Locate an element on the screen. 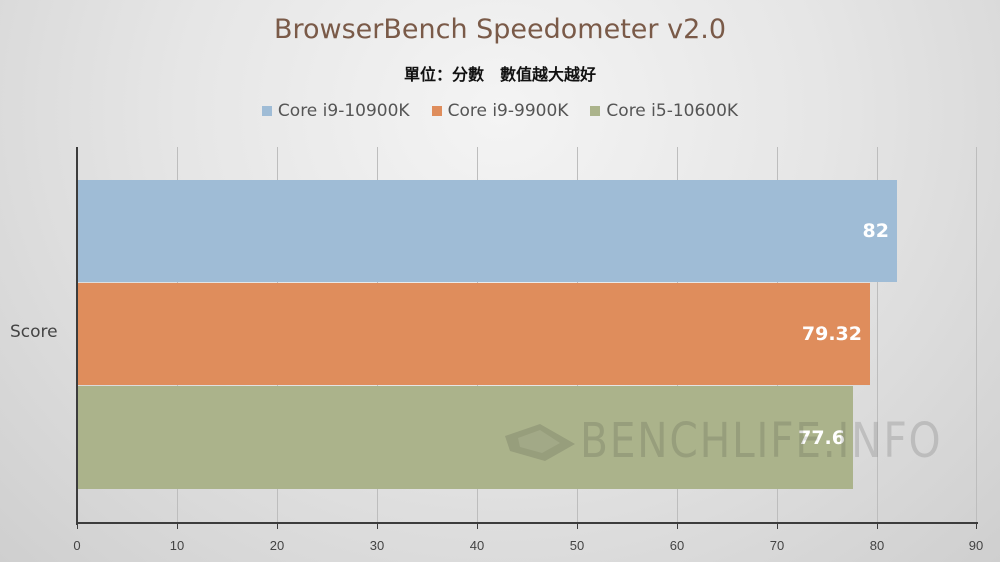 This screenshot has height=562, width=1000. legend-item-i9-10900k: Core i9-10900K is located at coordinates (335, 111).